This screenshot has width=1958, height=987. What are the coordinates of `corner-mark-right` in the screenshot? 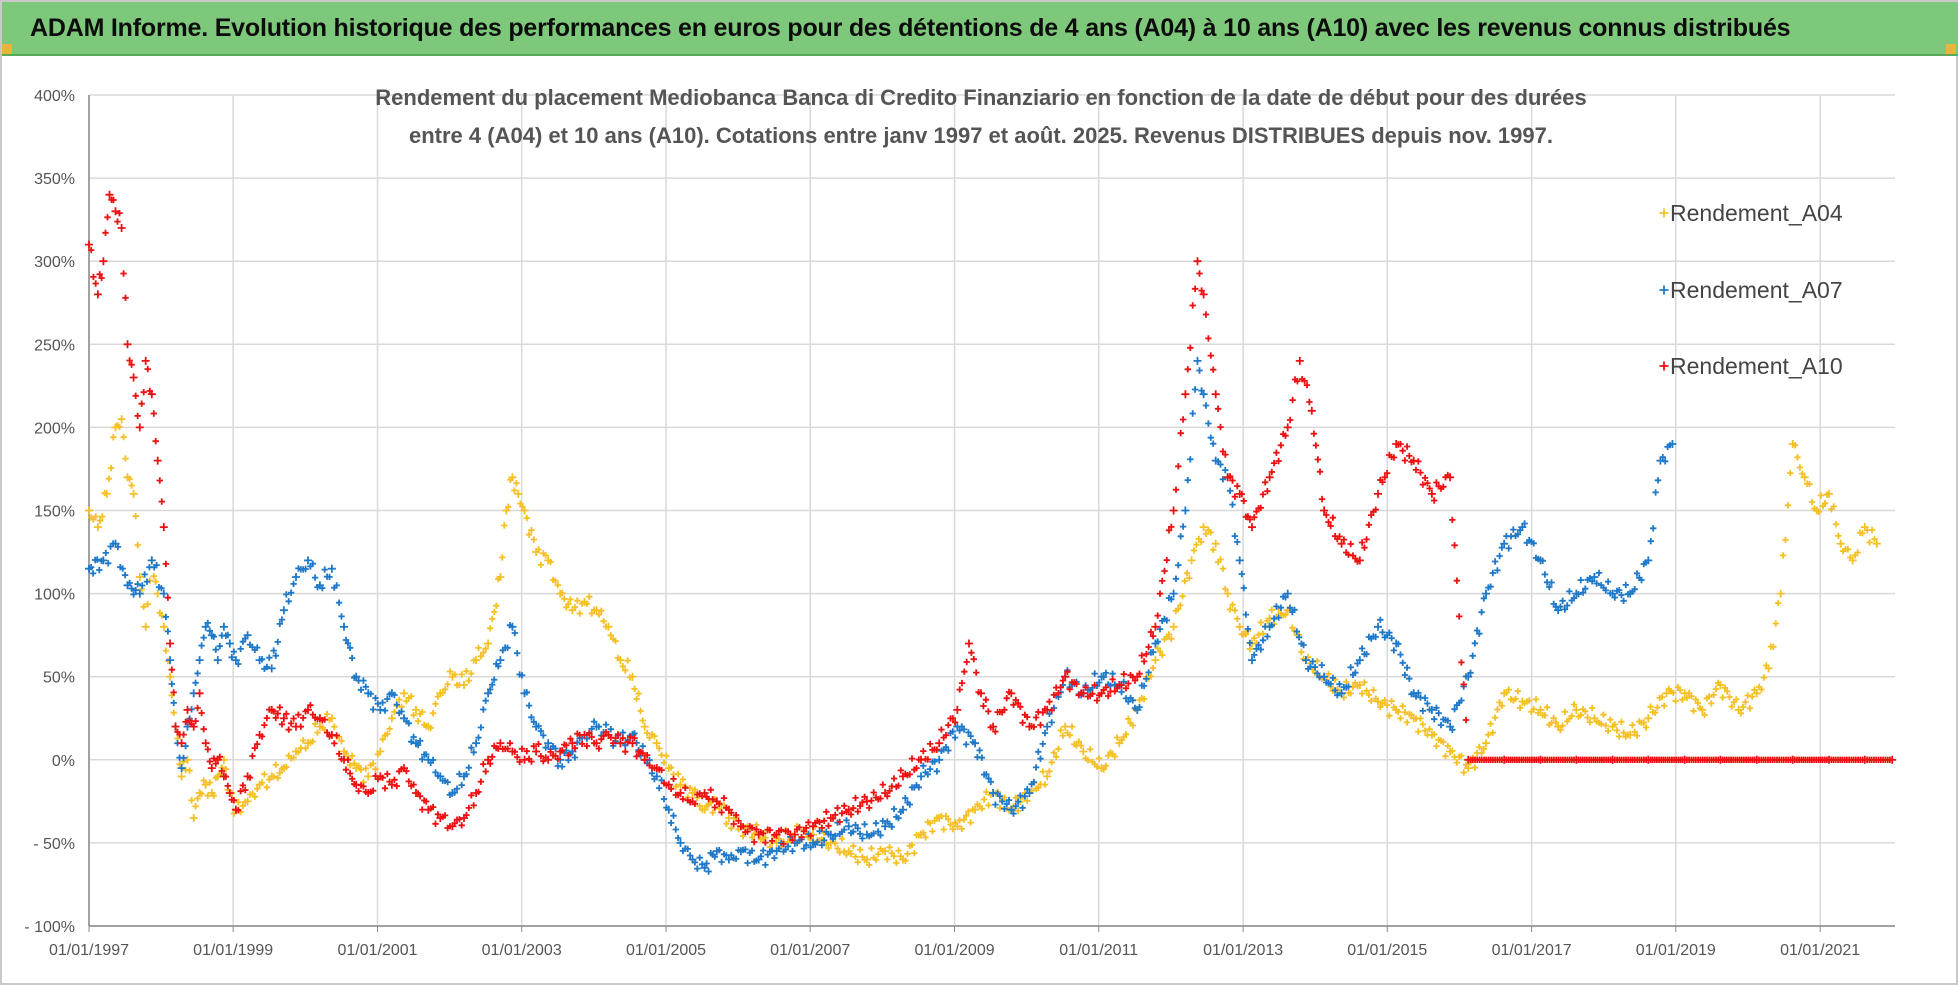 It's located at (1951, 49).